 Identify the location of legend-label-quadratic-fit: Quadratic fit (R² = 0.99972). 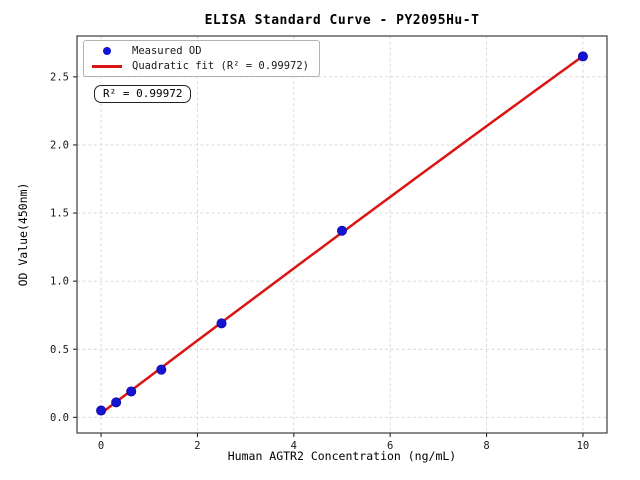
(221, 66).